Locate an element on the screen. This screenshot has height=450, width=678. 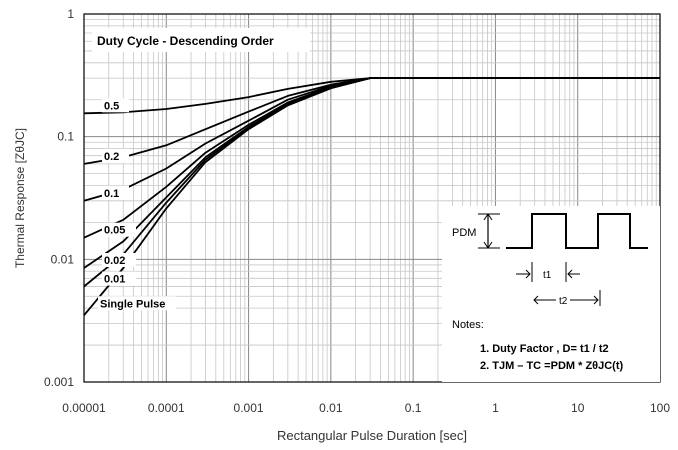
inset-box is located at coordinates (551, 294).